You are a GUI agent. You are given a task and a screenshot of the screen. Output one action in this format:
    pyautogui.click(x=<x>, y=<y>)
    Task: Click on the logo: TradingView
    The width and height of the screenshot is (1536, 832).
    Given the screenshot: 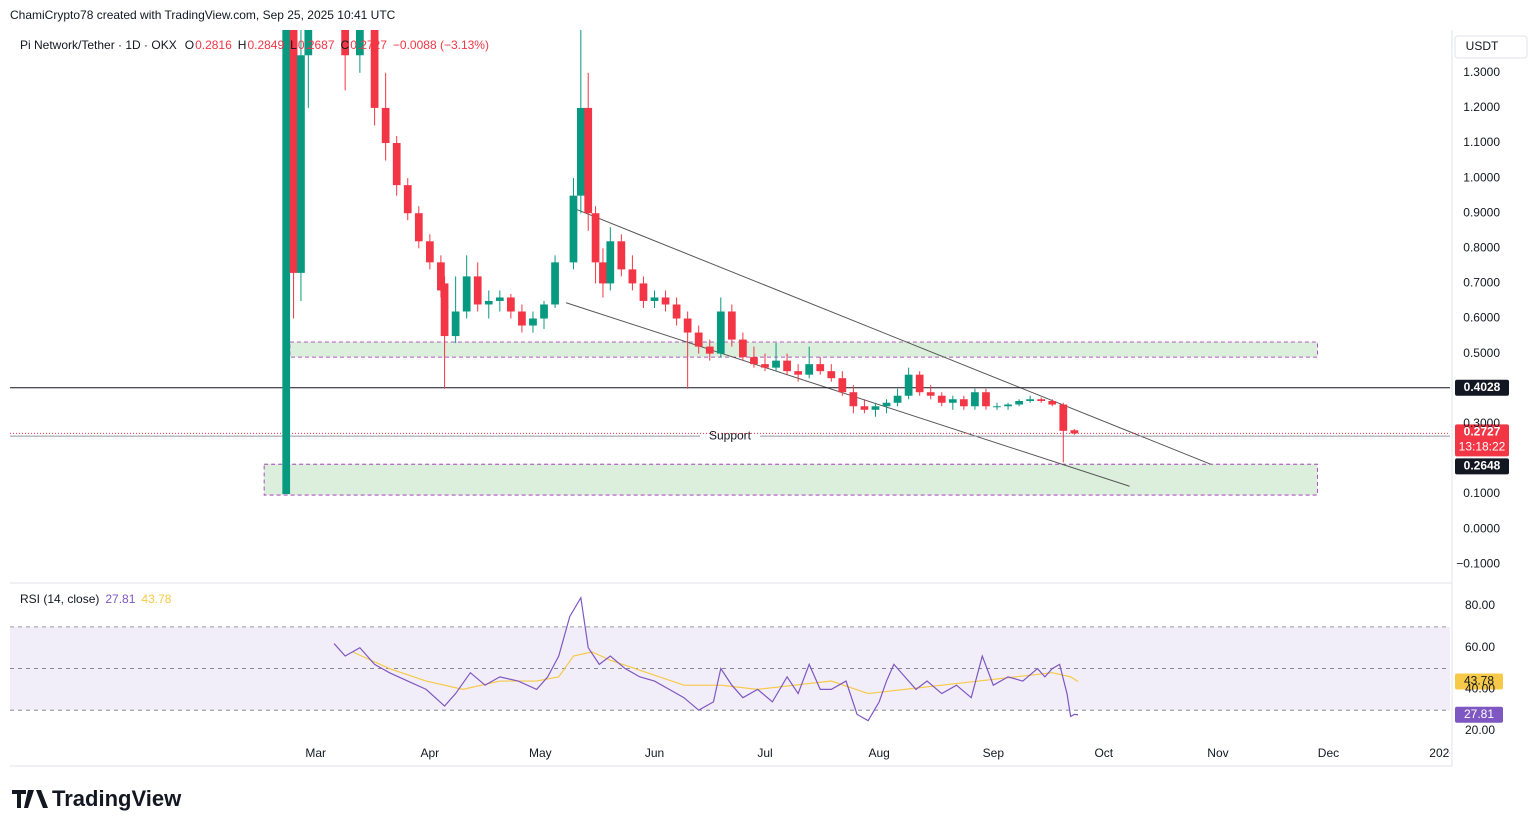 What is the action you would take?
    pyautogui.click(x=97, y=798)
    